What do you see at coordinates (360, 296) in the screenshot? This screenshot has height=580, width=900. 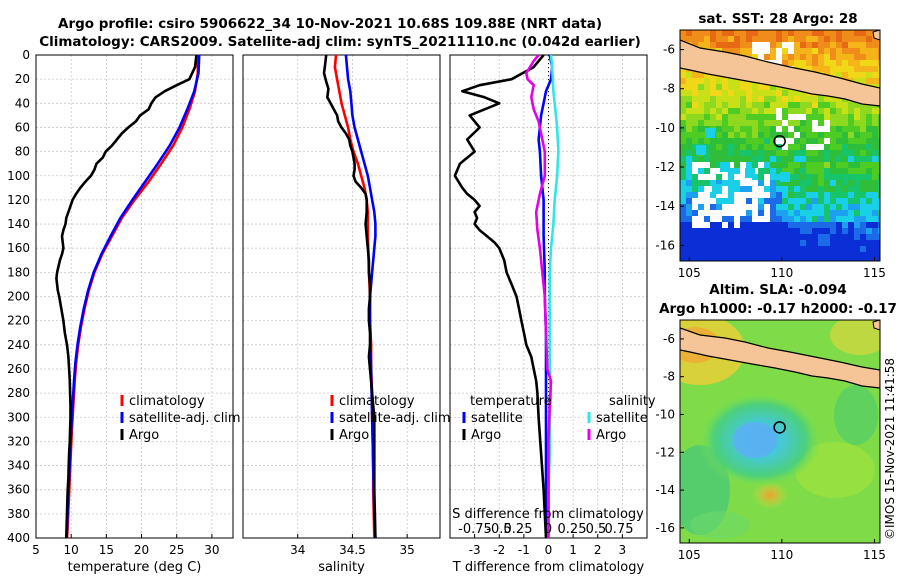 I see `series-line-satellite-adj-clim` at bounding box center [360, 296].